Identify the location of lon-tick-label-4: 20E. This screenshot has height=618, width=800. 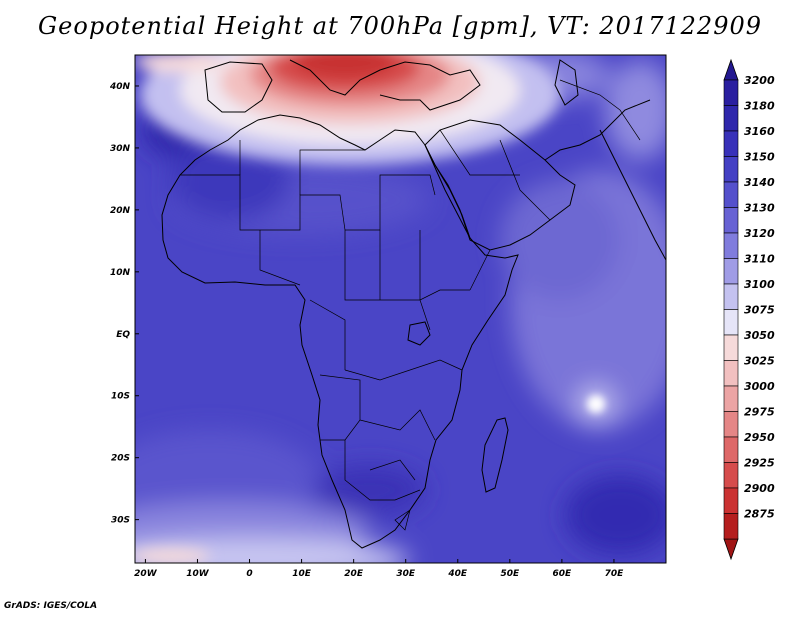
(354, 574).